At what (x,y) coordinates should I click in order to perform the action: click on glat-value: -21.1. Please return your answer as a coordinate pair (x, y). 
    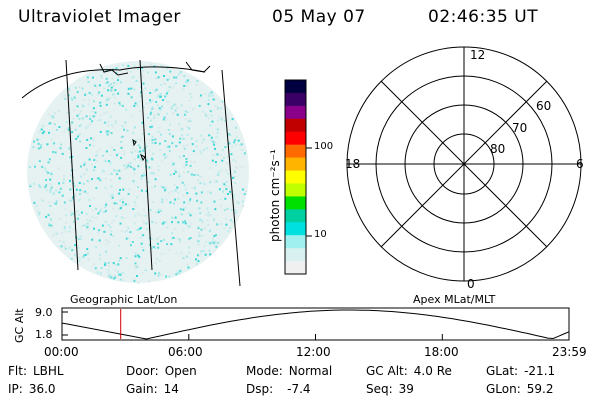
    Looking at the image, I should click on (540, 371).